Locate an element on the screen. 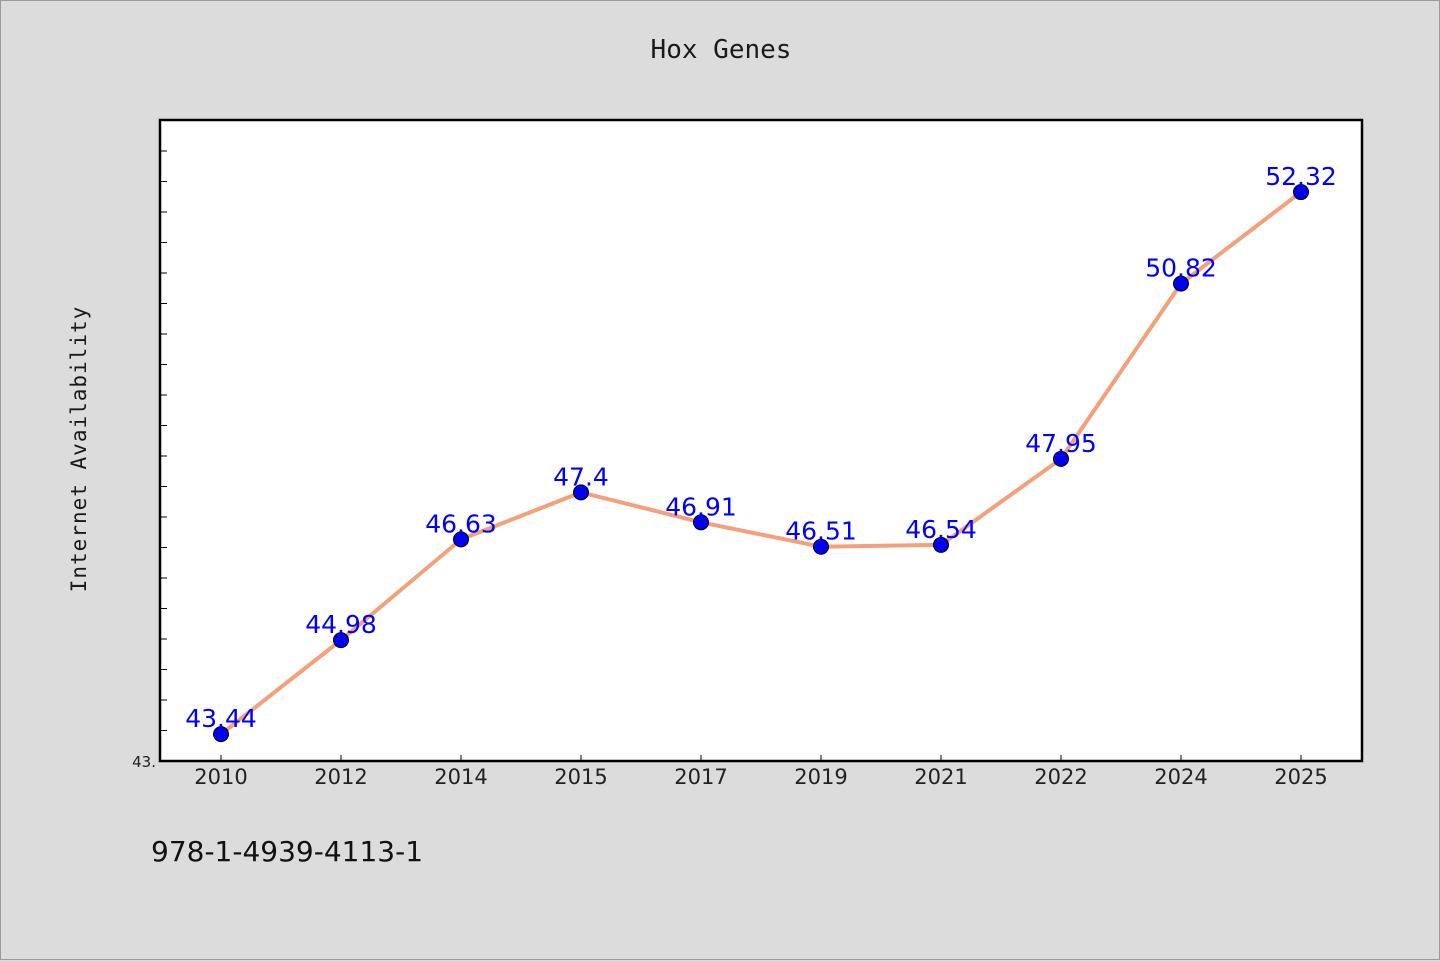 The image size is (1440, 961). x-tick-label: 2012 is located at coordinates (340, 777).